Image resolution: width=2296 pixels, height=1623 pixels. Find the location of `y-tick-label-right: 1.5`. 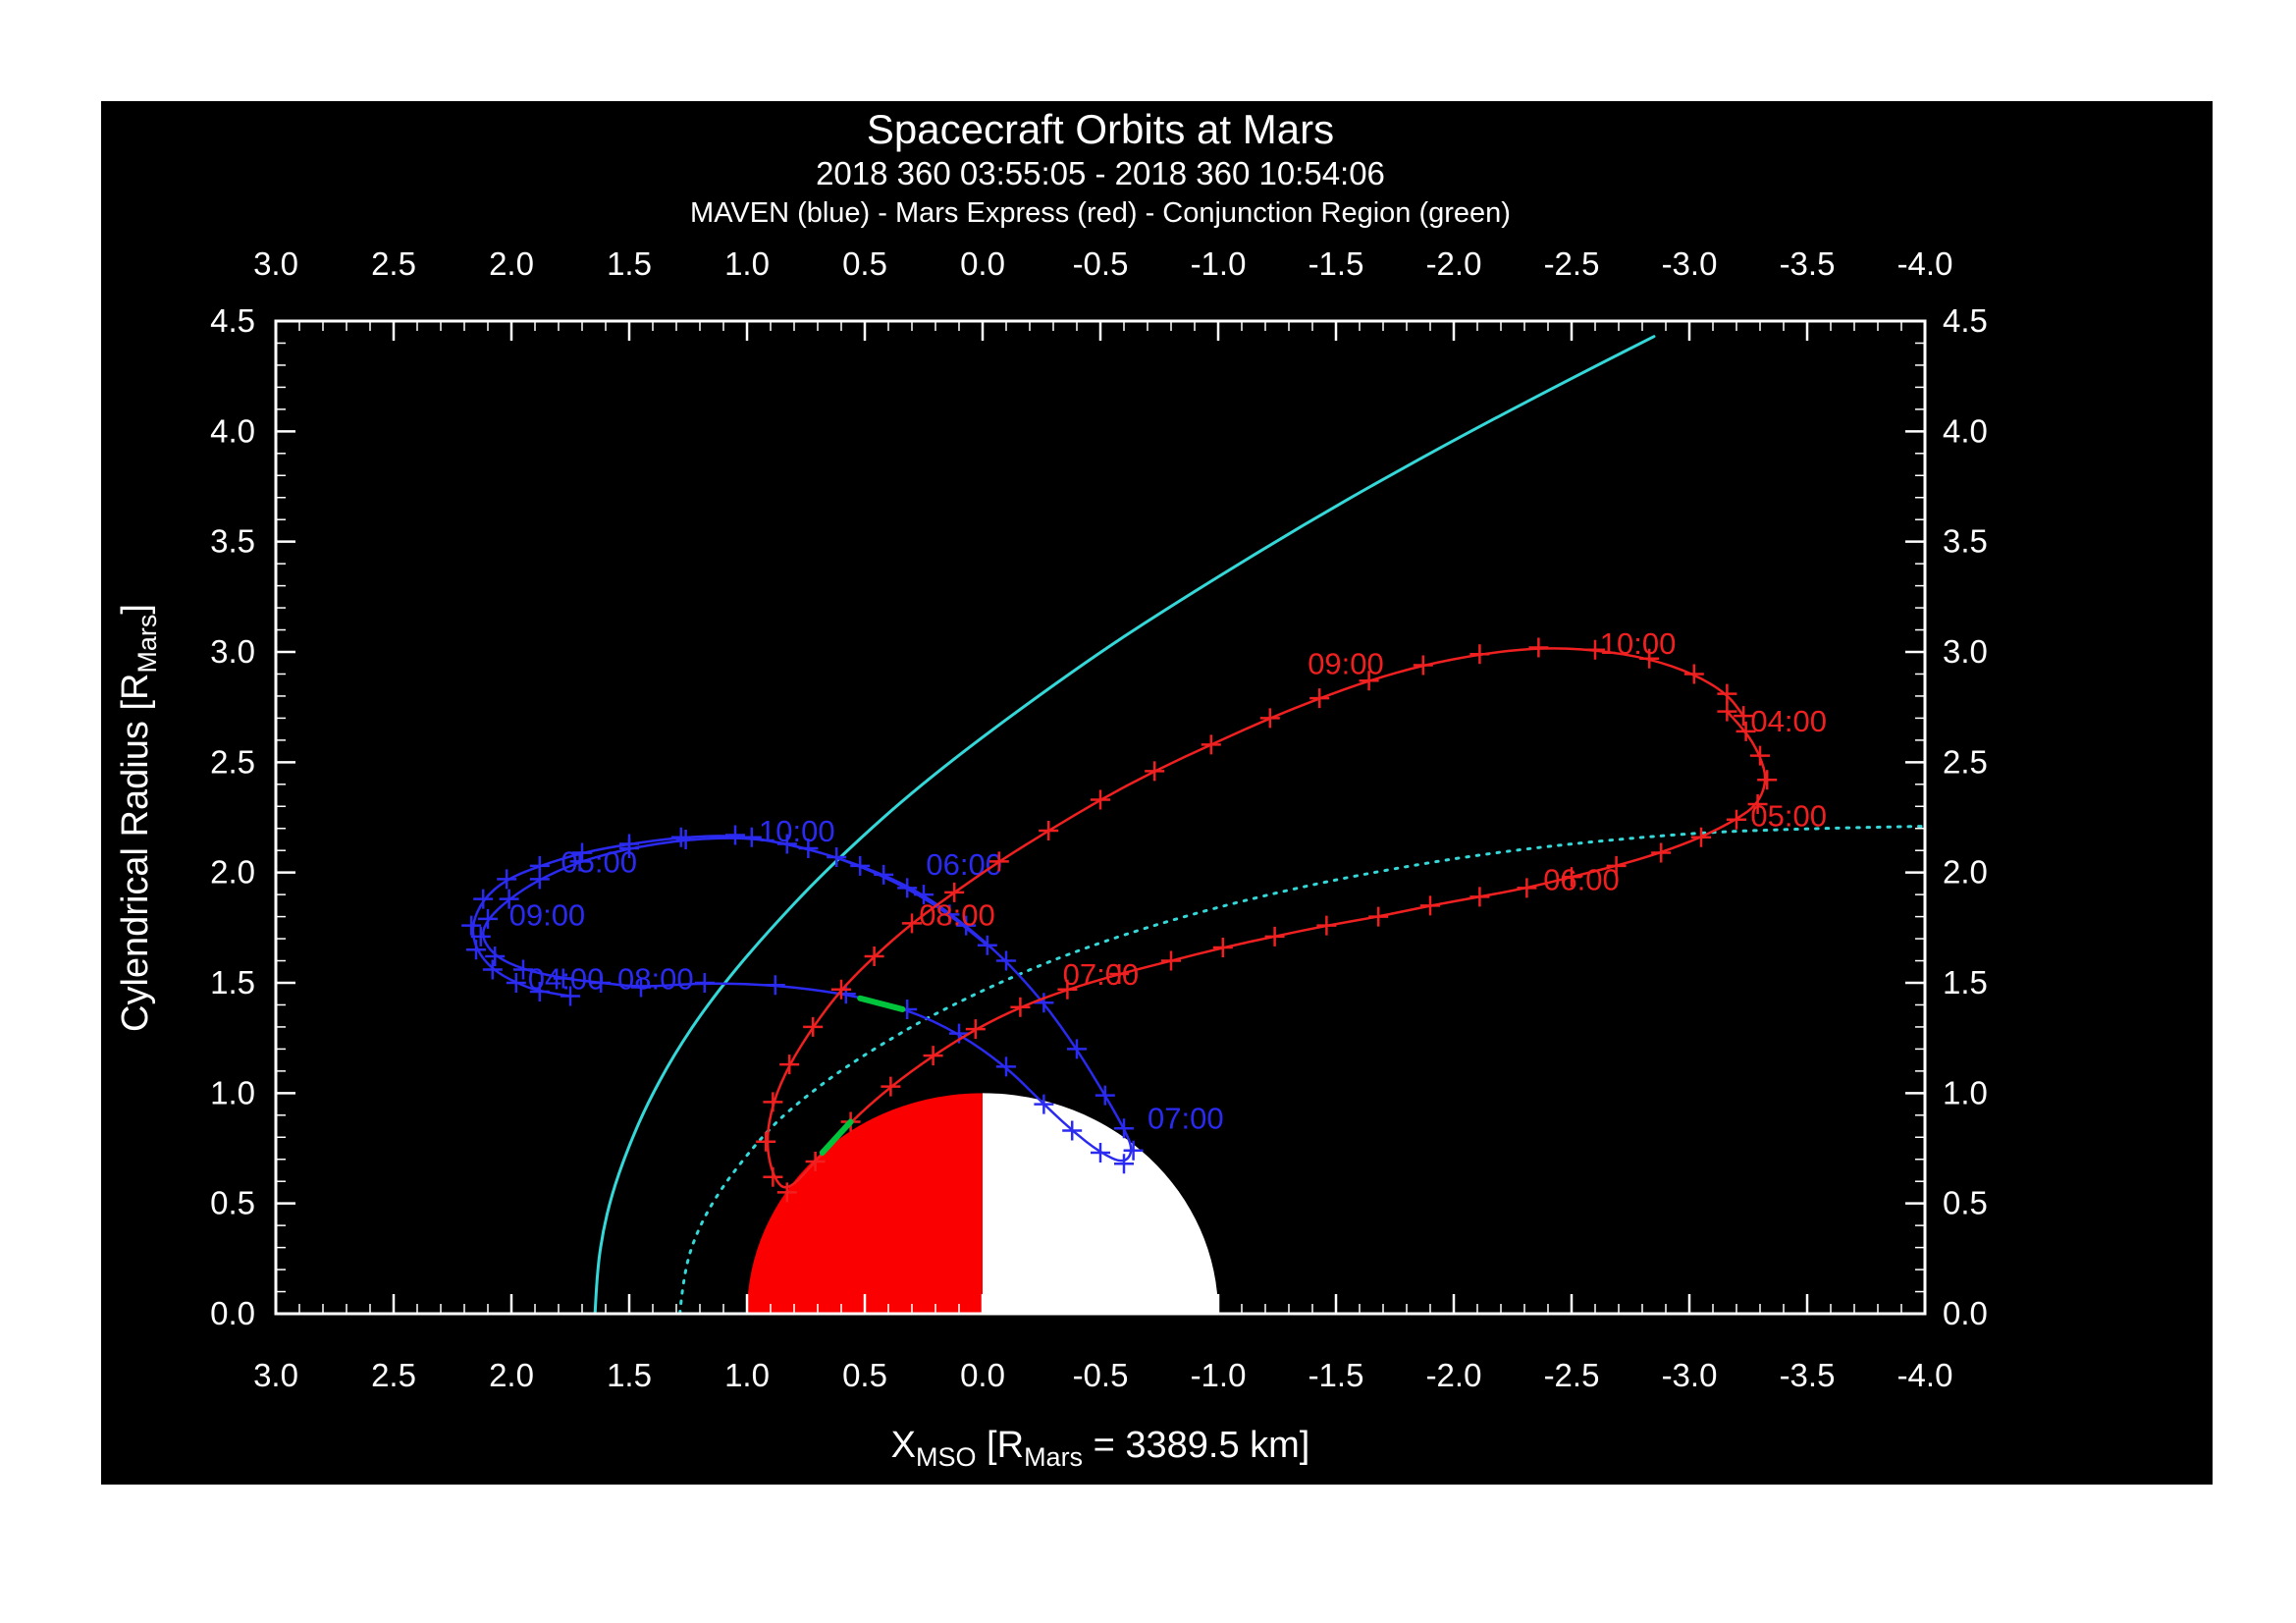

y-tick-label-right: 1.5 is located at coordinates (1965, 982).